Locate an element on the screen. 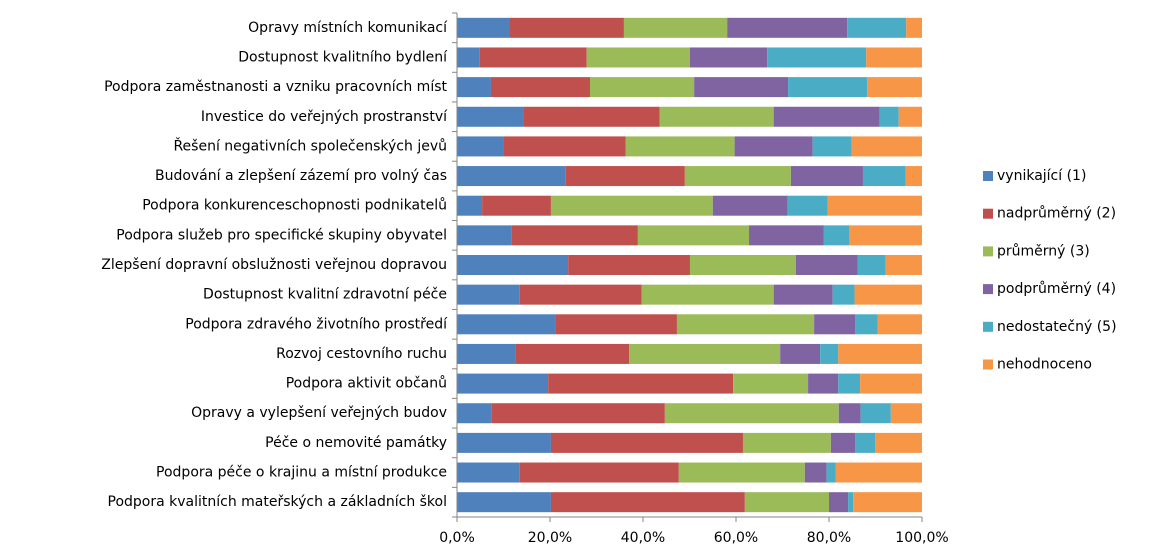  category-label: Opravy a vylepšení veřejných budov is located at coordinates (319, 413).